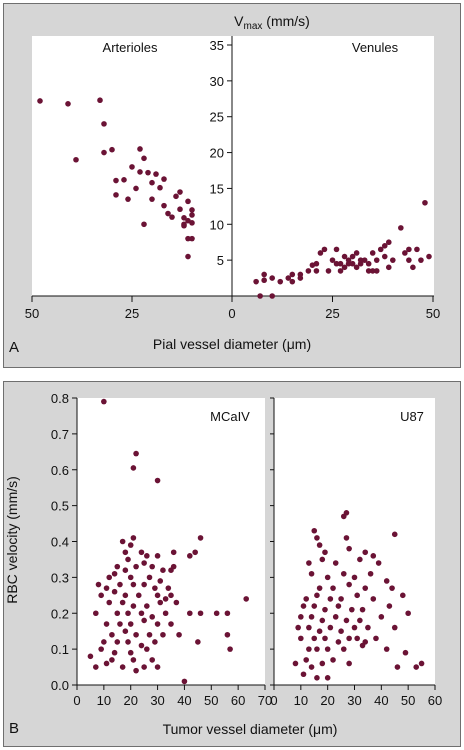 The height and width of the screenshot is (750, 464). Describe the element at coordinates (217, 153) in the screenshot. I see `panel-a-y-tick-label: 20` at that location.